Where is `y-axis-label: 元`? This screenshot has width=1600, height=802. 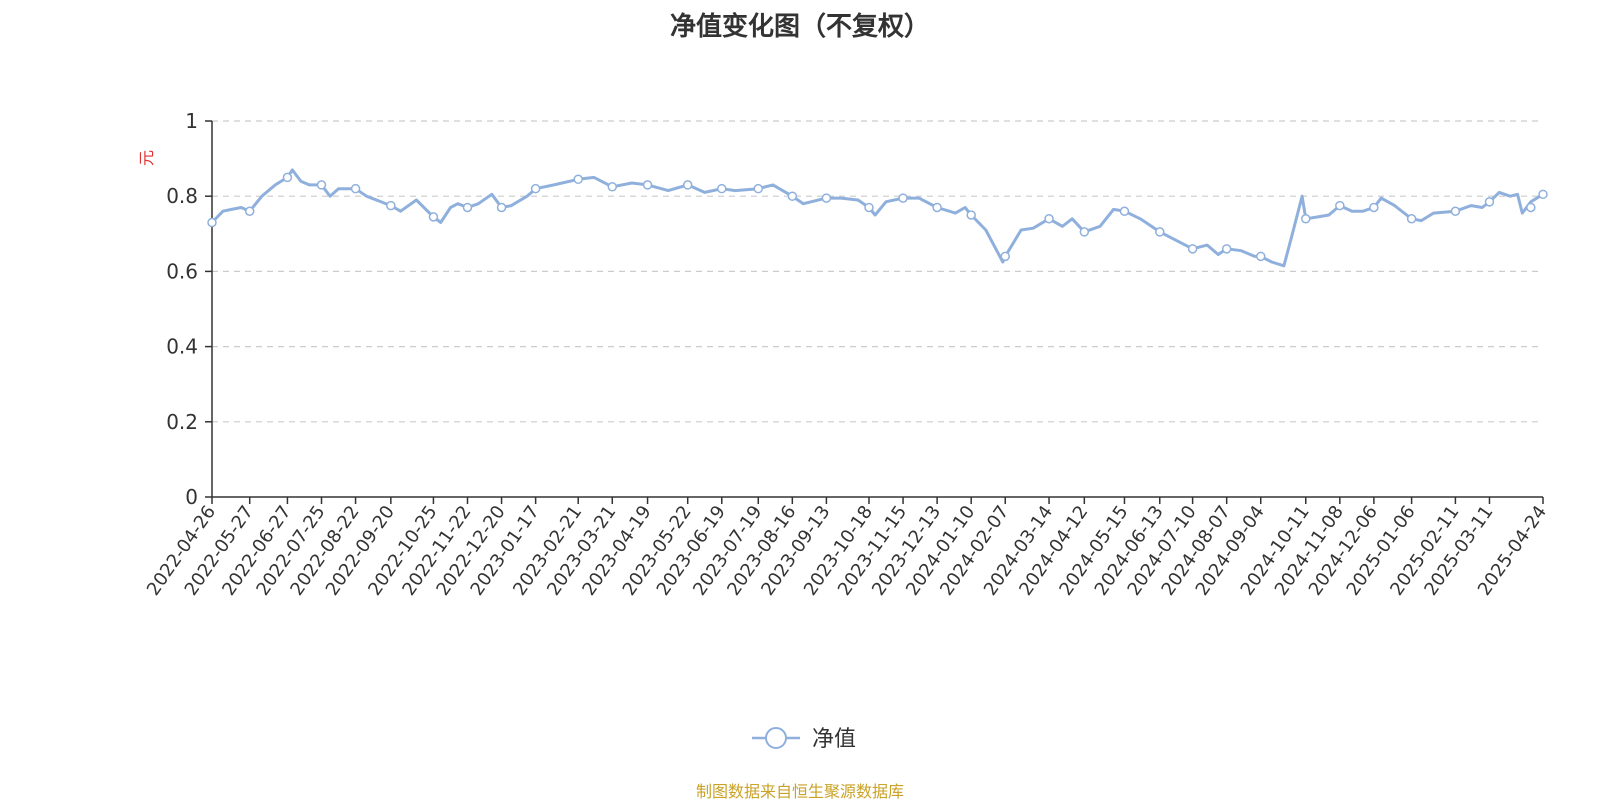
y-axis-label: 元 is located at coordinates (146, 158).